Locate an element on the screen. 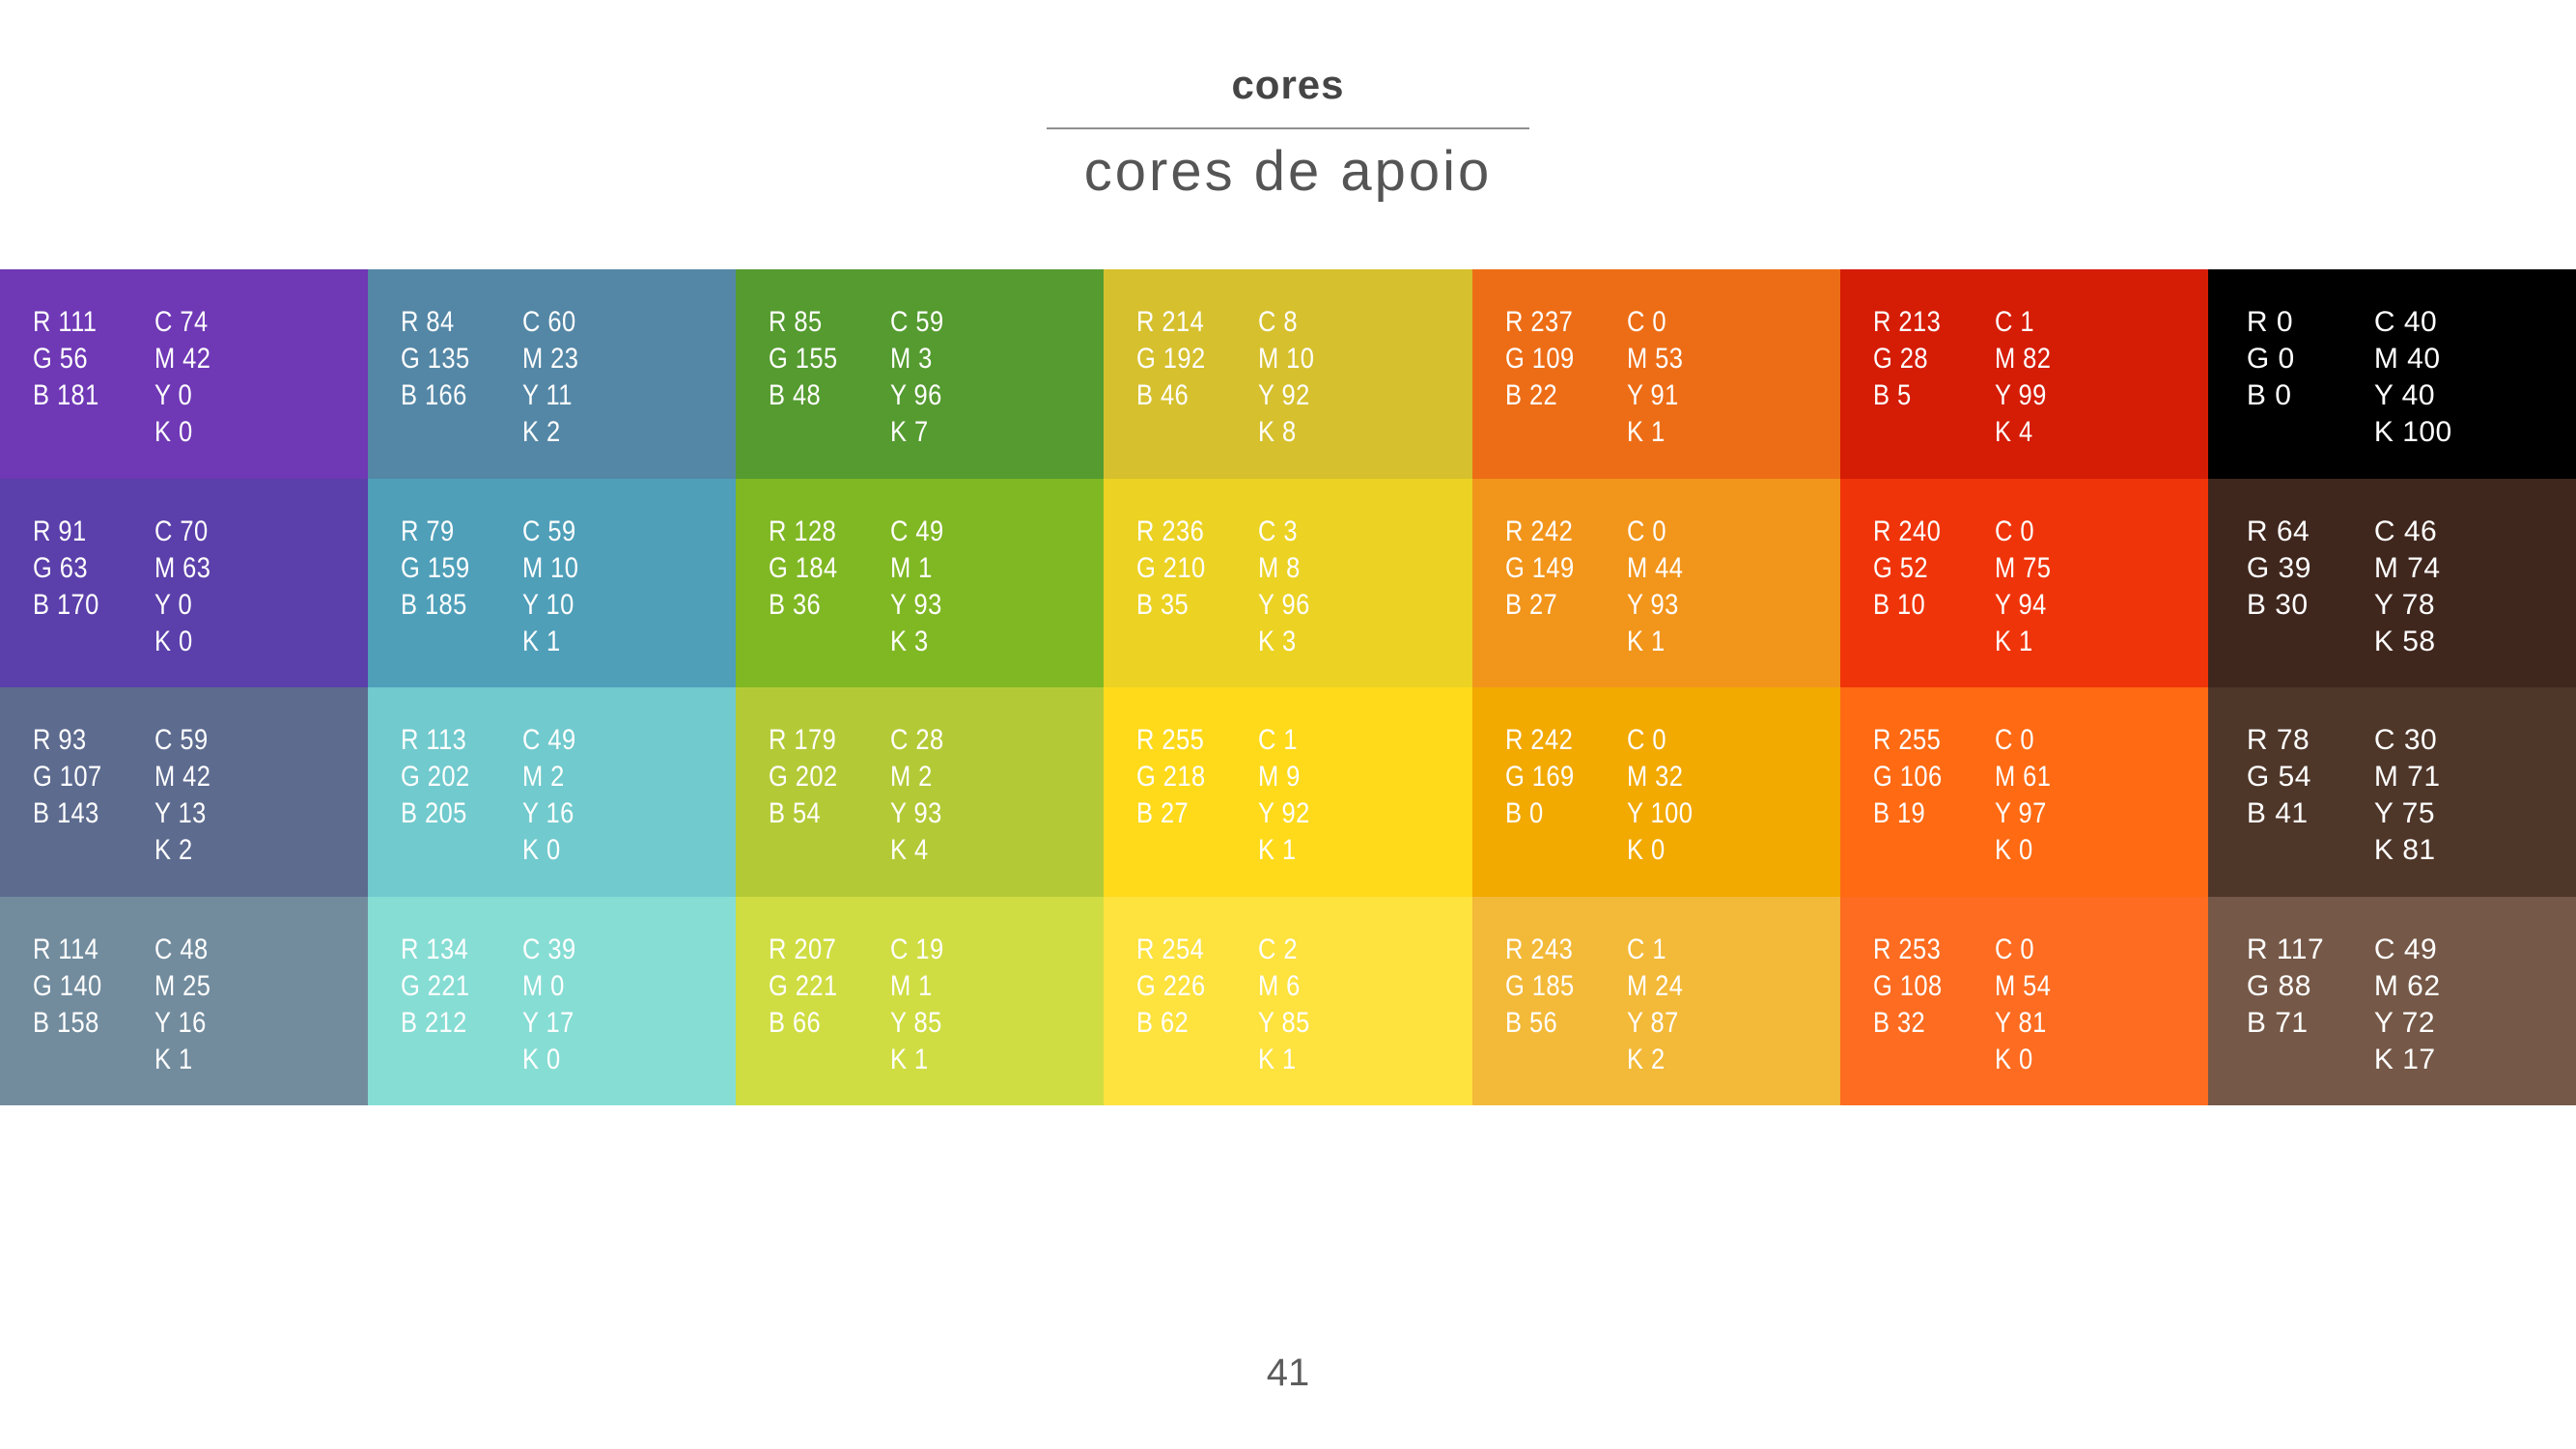 The image size is (2576, 1449). rgb-values: R 213 G 28 B 5 is located at coordinates (1907, 359).